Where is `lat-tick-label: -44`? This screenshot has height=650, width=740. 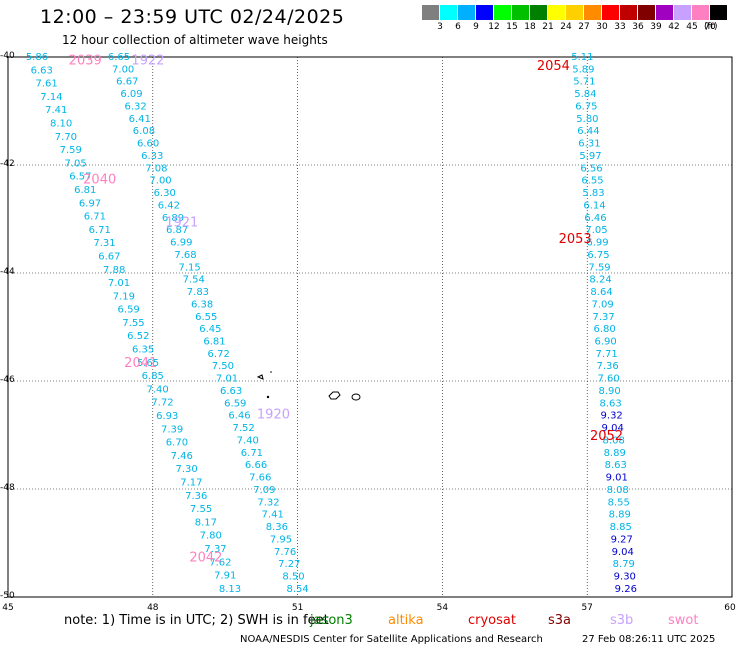 lat-tick-label: -44 is located at coordinates (7, 272).